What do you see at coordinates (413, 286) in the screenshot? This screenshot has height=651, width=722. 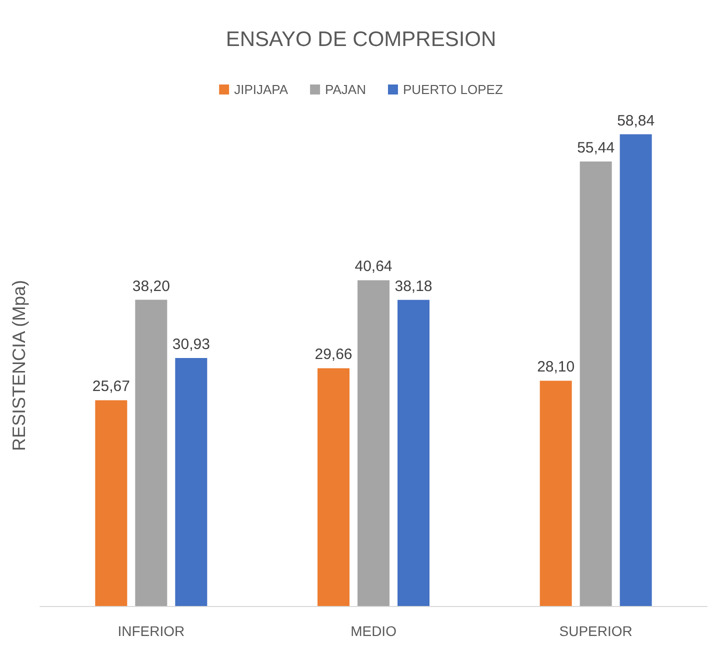 I see `data-label: 38,18` at bounding box center [413, 286].